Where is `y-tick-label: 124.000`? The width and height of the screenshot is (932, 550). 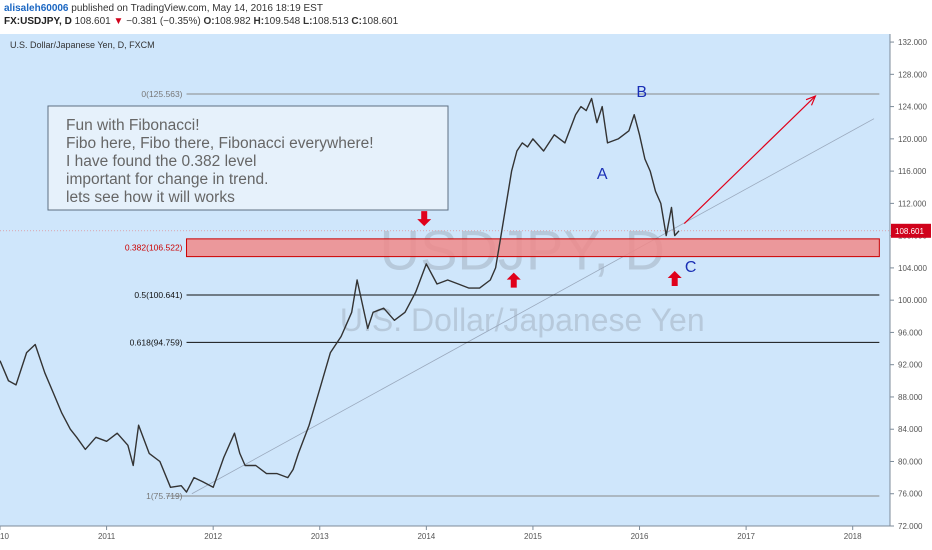
y-tick-label: 124.000 is located at coordinates (912, 107).